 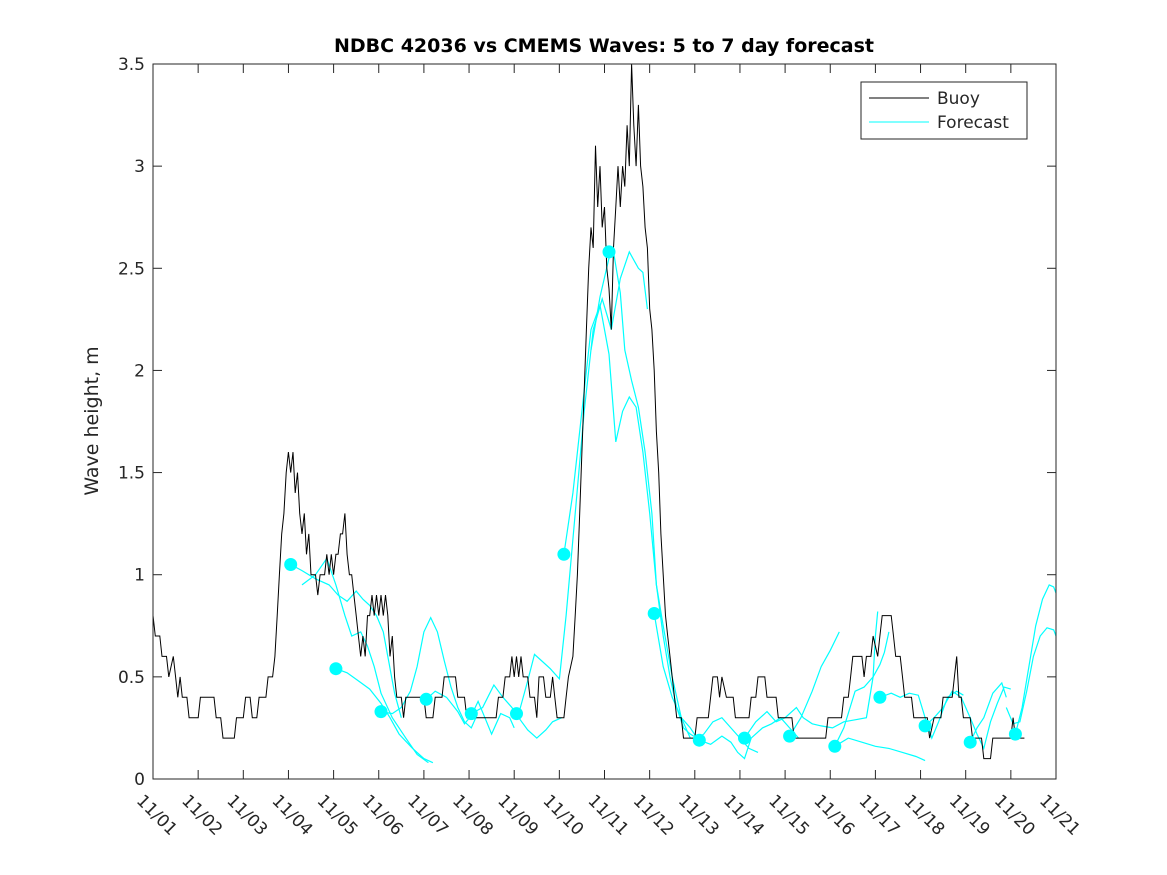 What do you see at coordinates (973, 123) in the screenshot?
I see `legend-forecast-label: Forecast` at bounding box center [973, 123].